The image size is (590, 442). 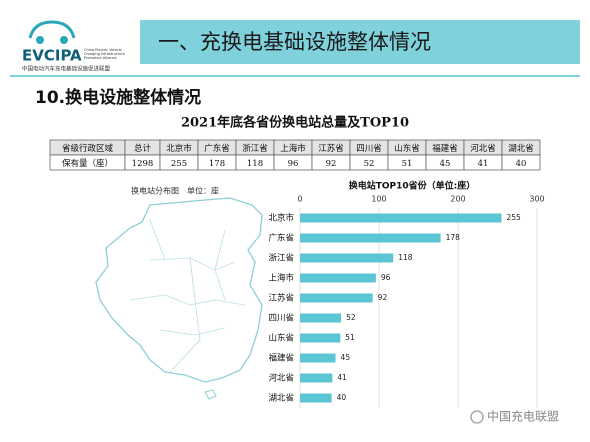 I want to click on x-tick-label: 100, so click(x=378, y=199).